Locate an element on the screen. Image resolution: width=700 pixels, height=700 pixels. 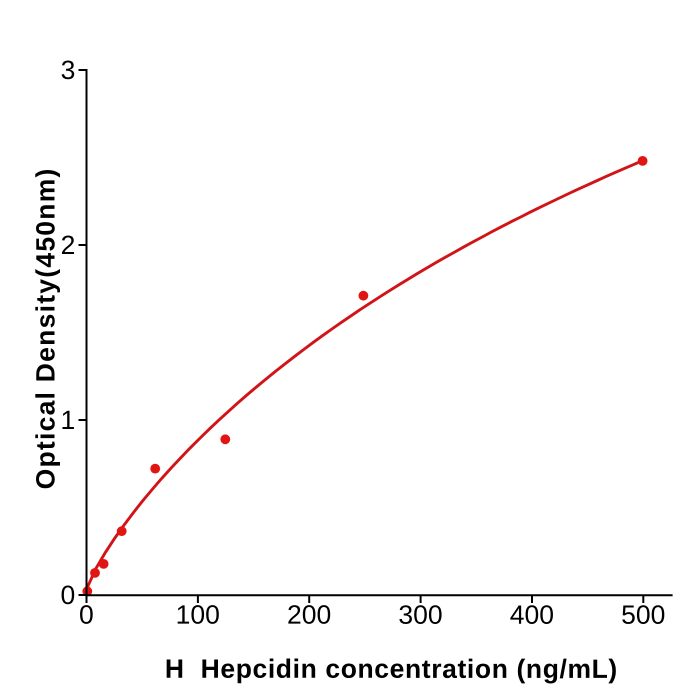
svg-text: 300 is located at coordinates (420, 615).